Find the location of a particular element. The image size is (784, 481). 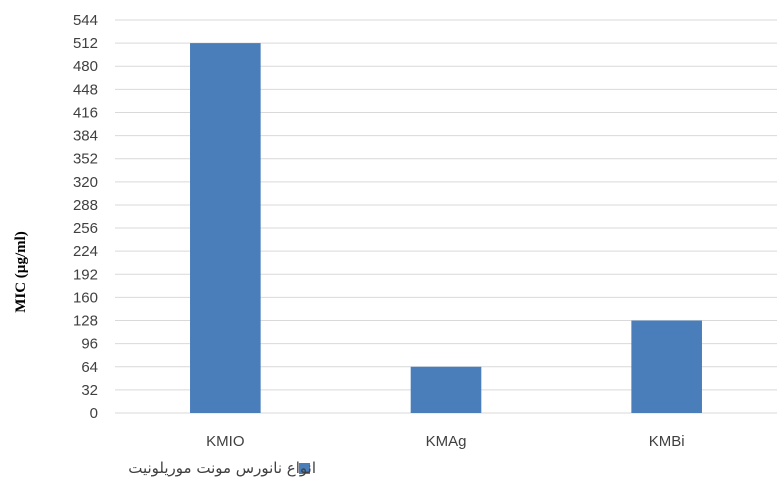

y-tick-label: 160 is located at coordinates (85, 297).